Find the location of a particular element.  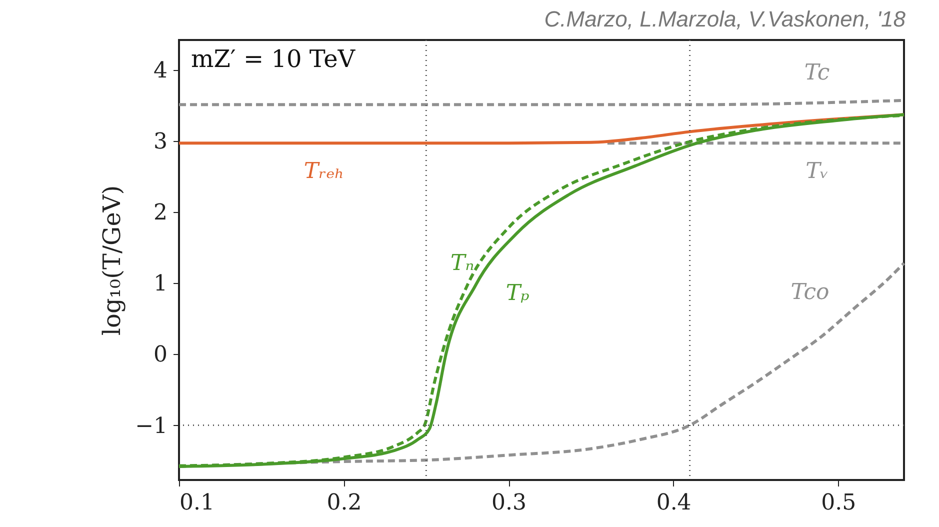

x-tick-label: 0.4 is located at coordinates (674, 503).